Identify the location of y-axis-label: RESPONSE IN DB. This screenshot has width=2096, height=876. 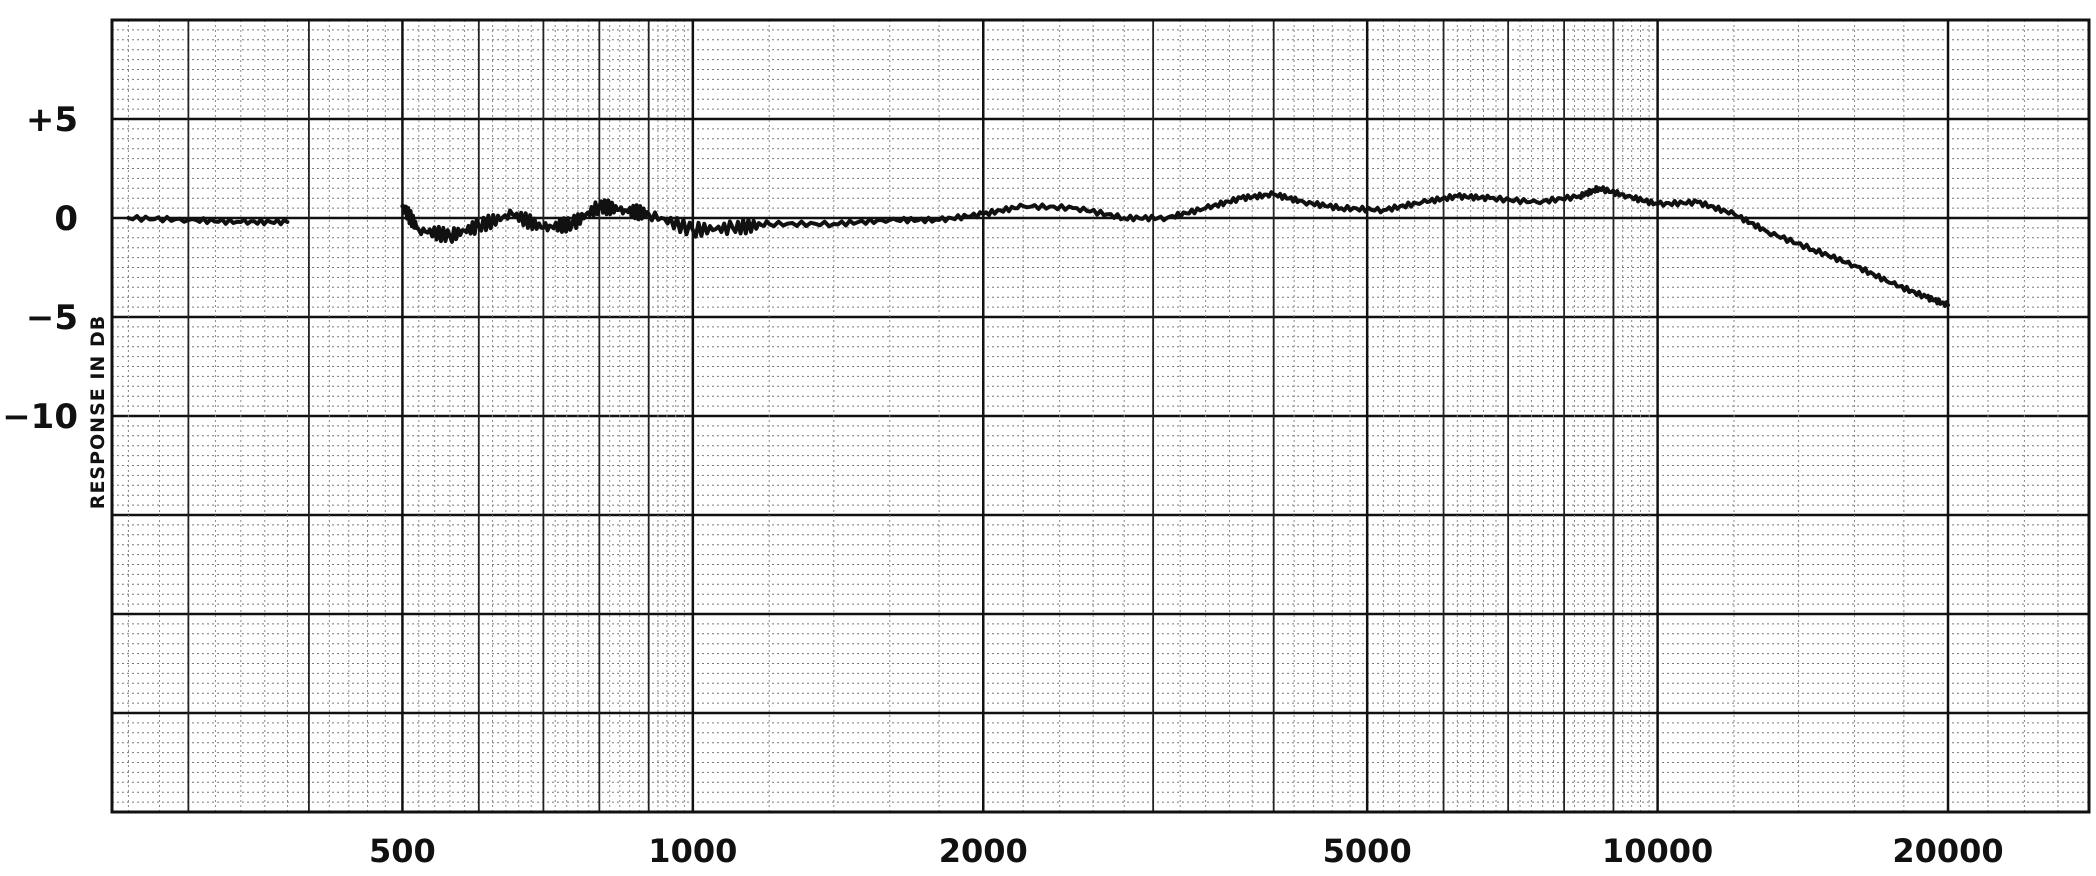
(98, 412).